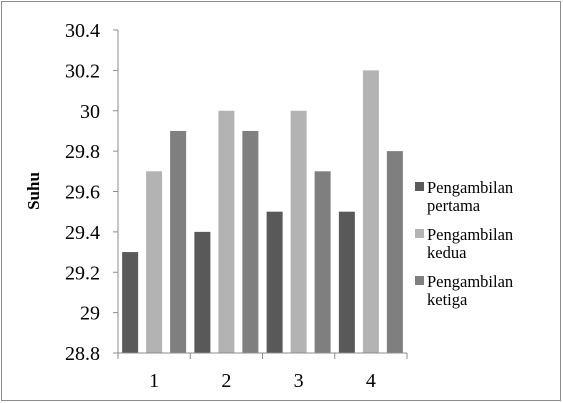 Image resolution: width=563 pixels, height=403 pixels. Describe the element at coordinates (226, 381) in the screenshot. I see `x-tick-label: 2` at that location.